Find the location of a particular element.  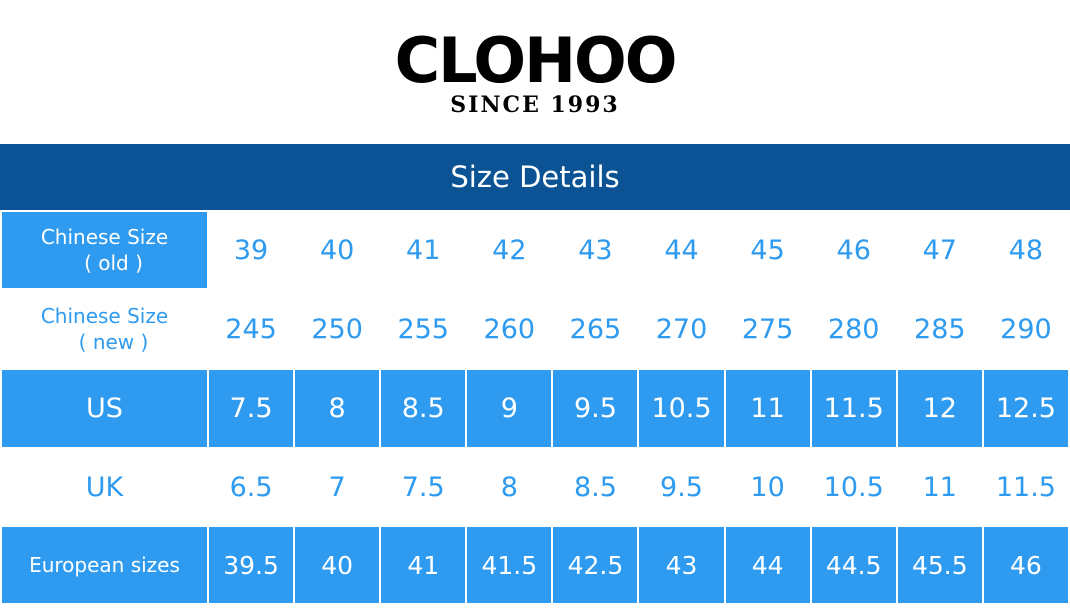

brand-tagline: SINCE 1993 is located at coordinates (535, 105).